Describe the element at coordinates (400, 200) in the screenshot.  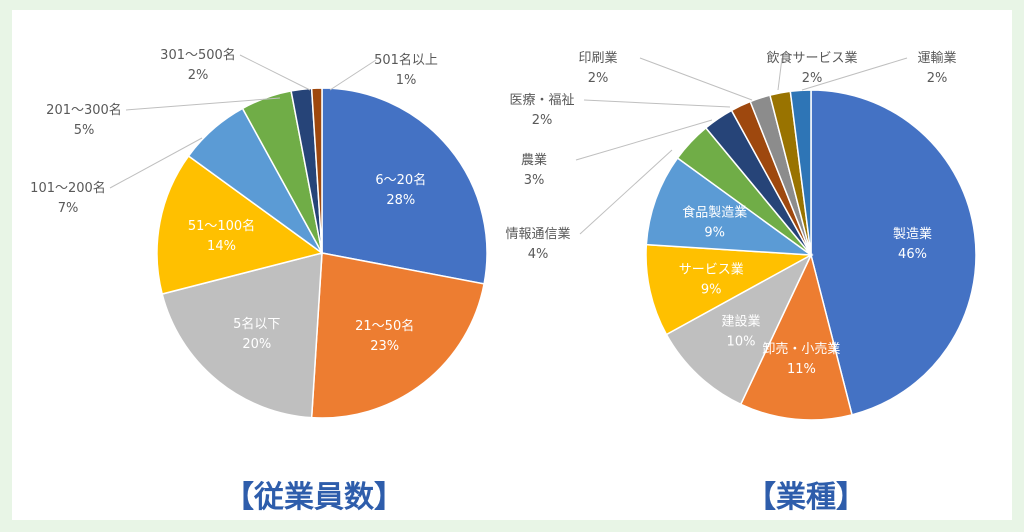
I see `employee-pie-value-0: 28%` at that location.